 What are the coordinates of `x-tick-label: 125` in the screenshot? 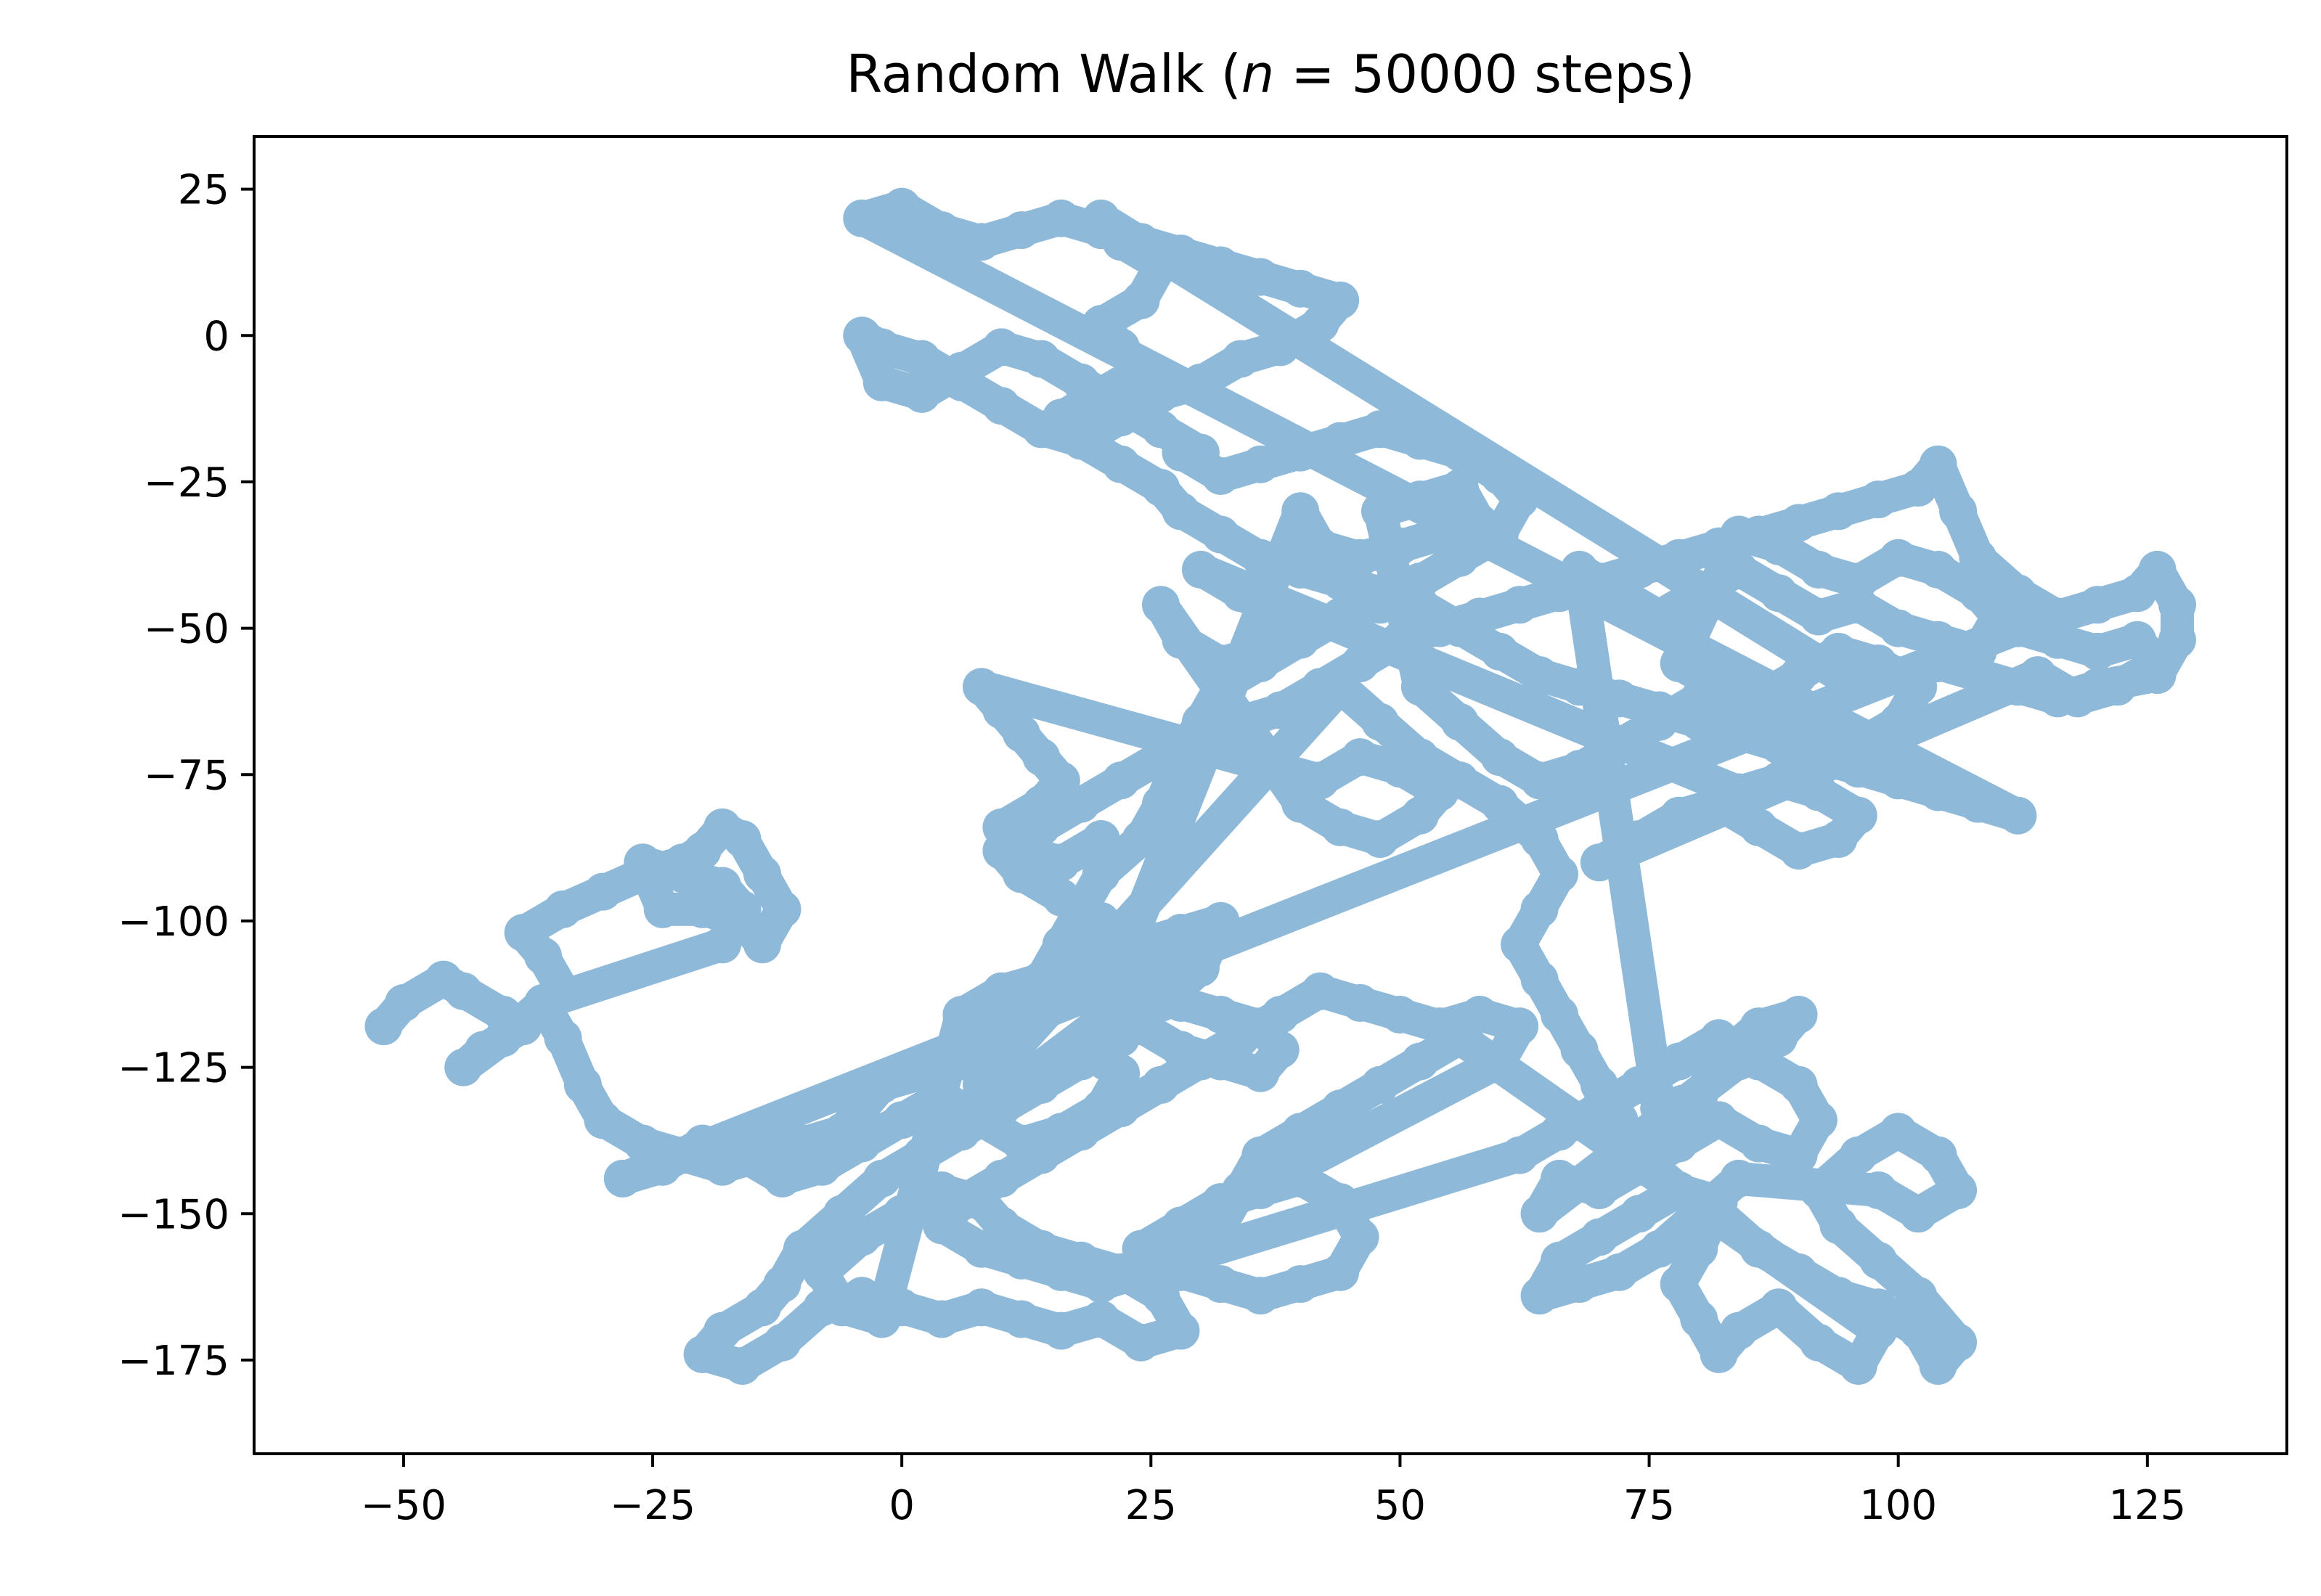 It's located at (2147, 1505).